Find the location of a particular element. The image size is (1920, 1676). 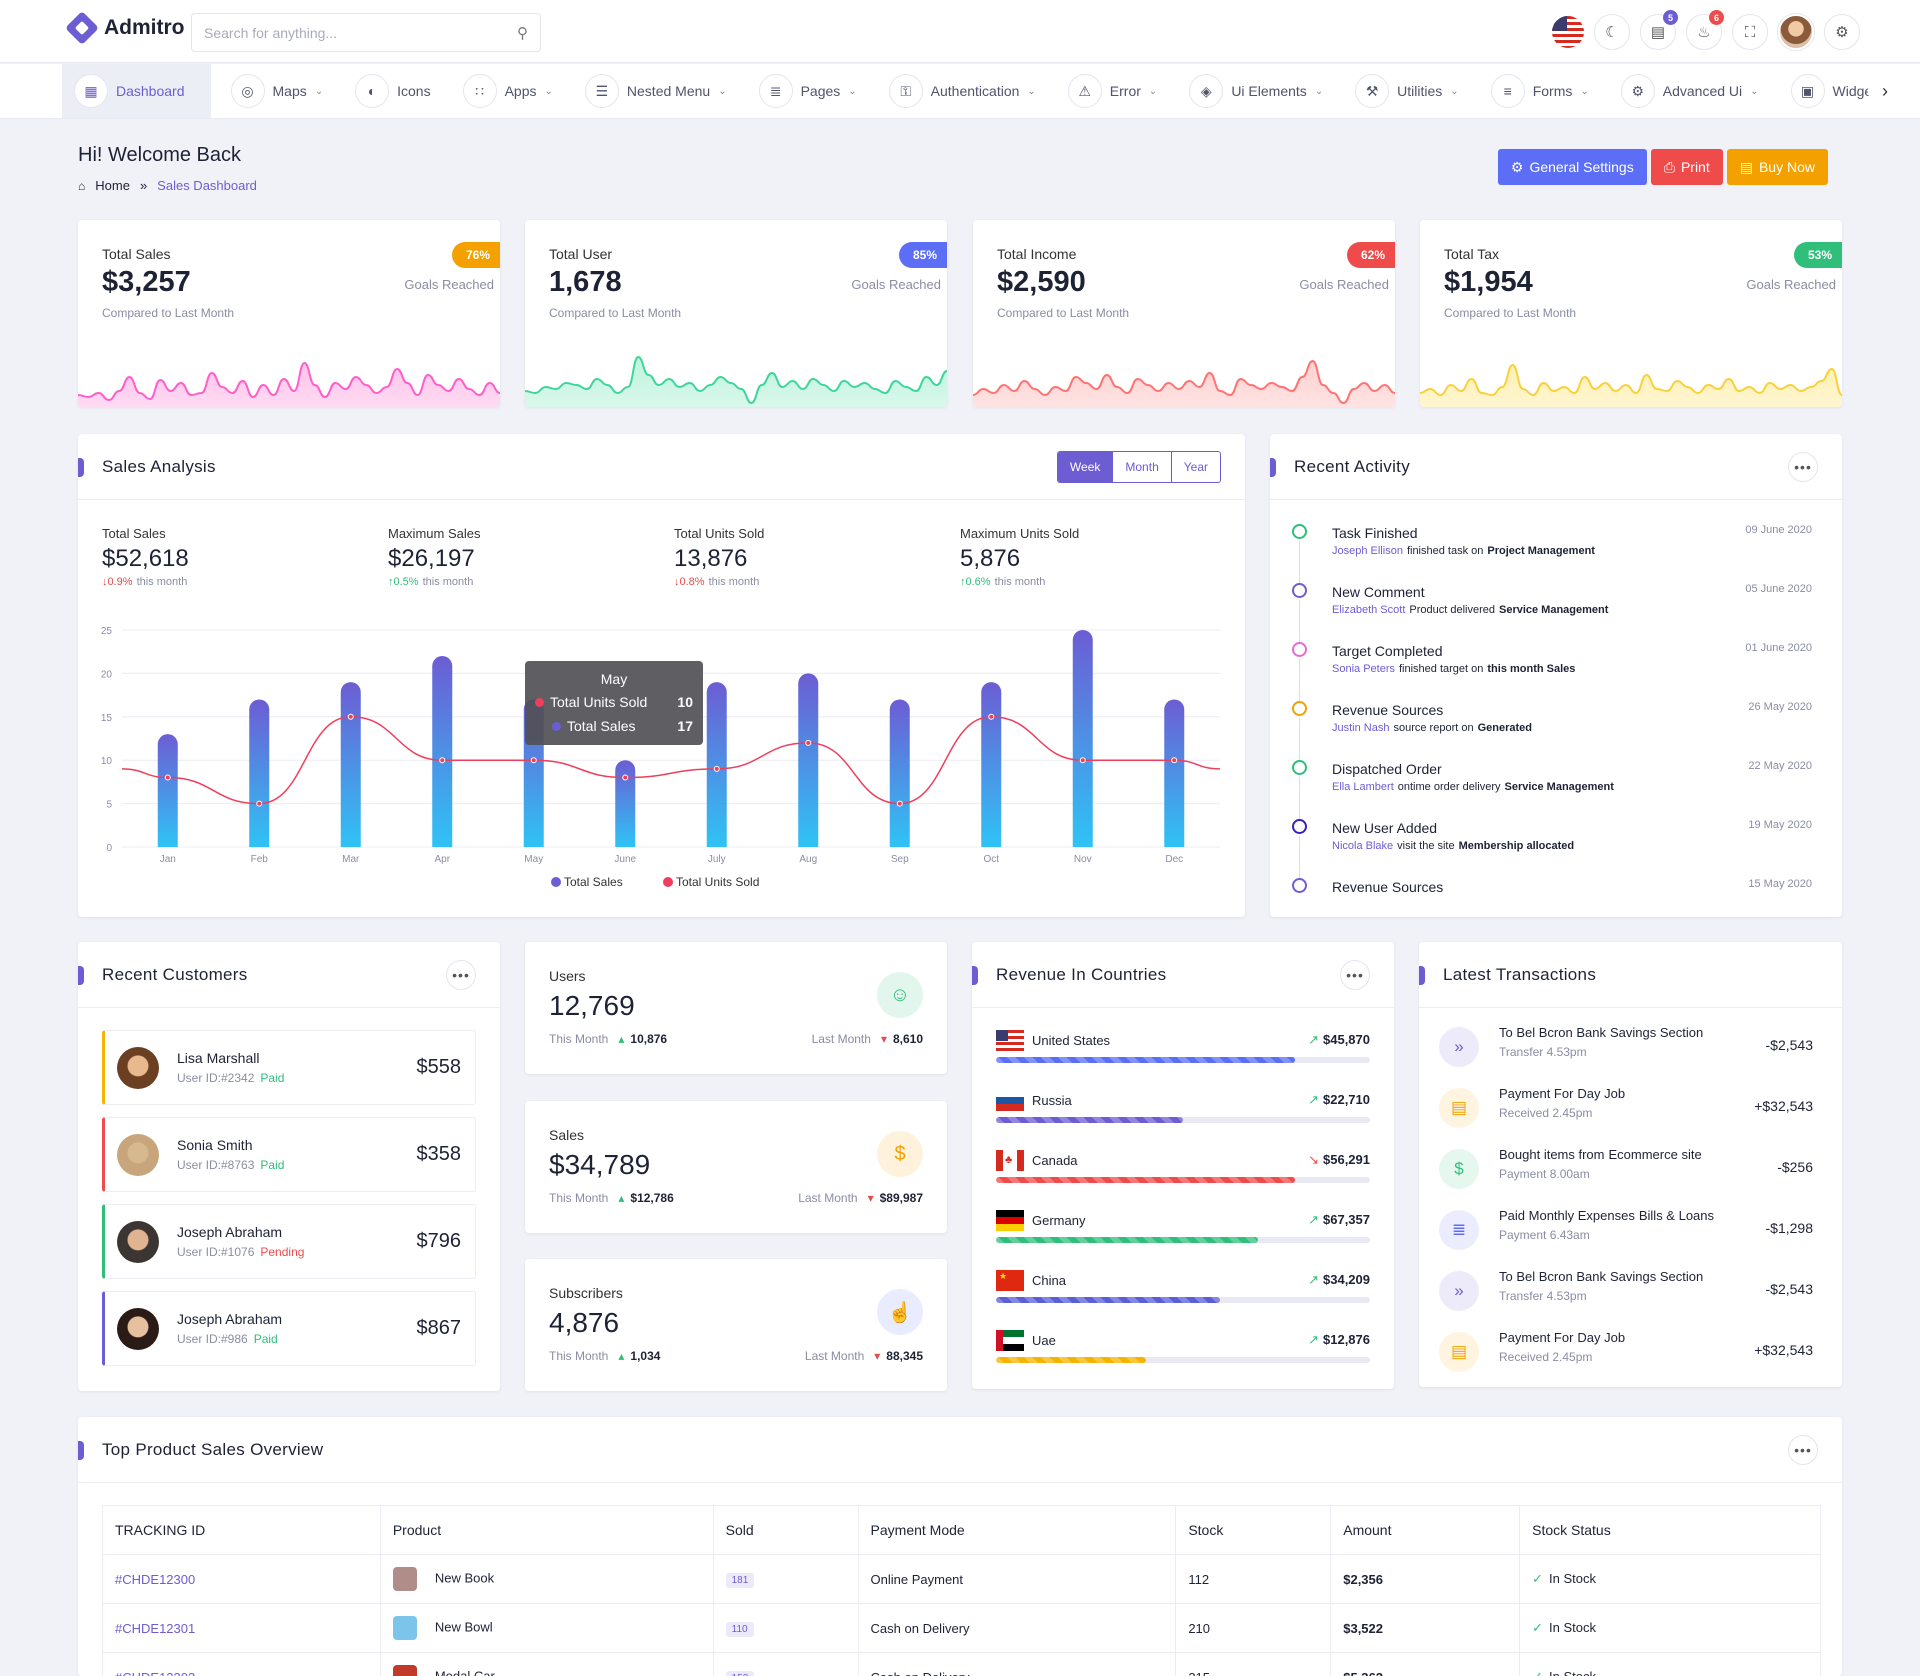

nav-item-ui-elements: ◈ Ui Elements ⌄ is located at coordinates (1256, 91).